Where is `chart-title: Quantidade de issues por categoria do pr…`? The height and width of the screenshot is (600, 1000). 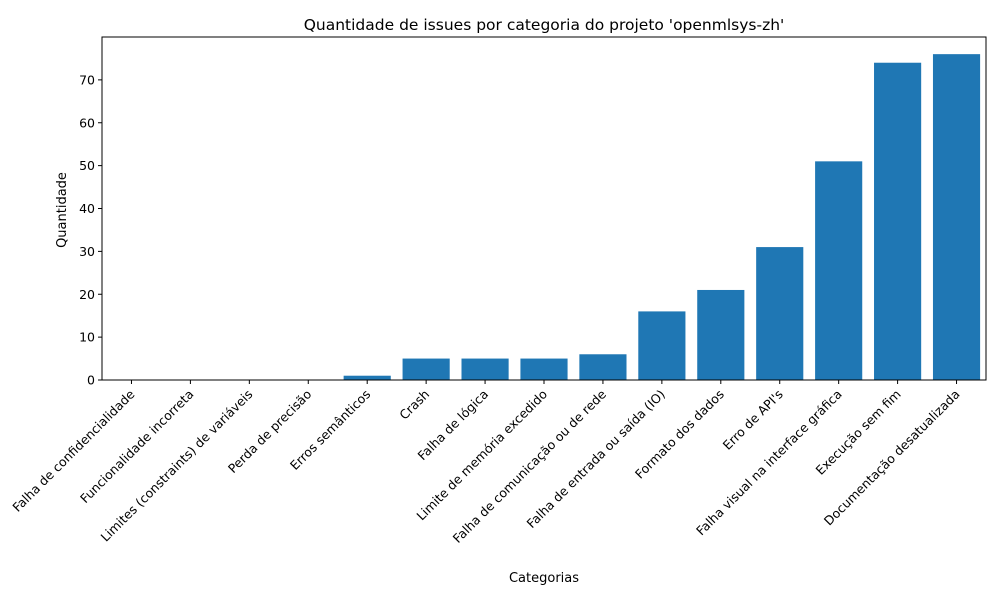
chart-title: Quantidade de issues por categoria do pr… is located at coordinates (544, 25).